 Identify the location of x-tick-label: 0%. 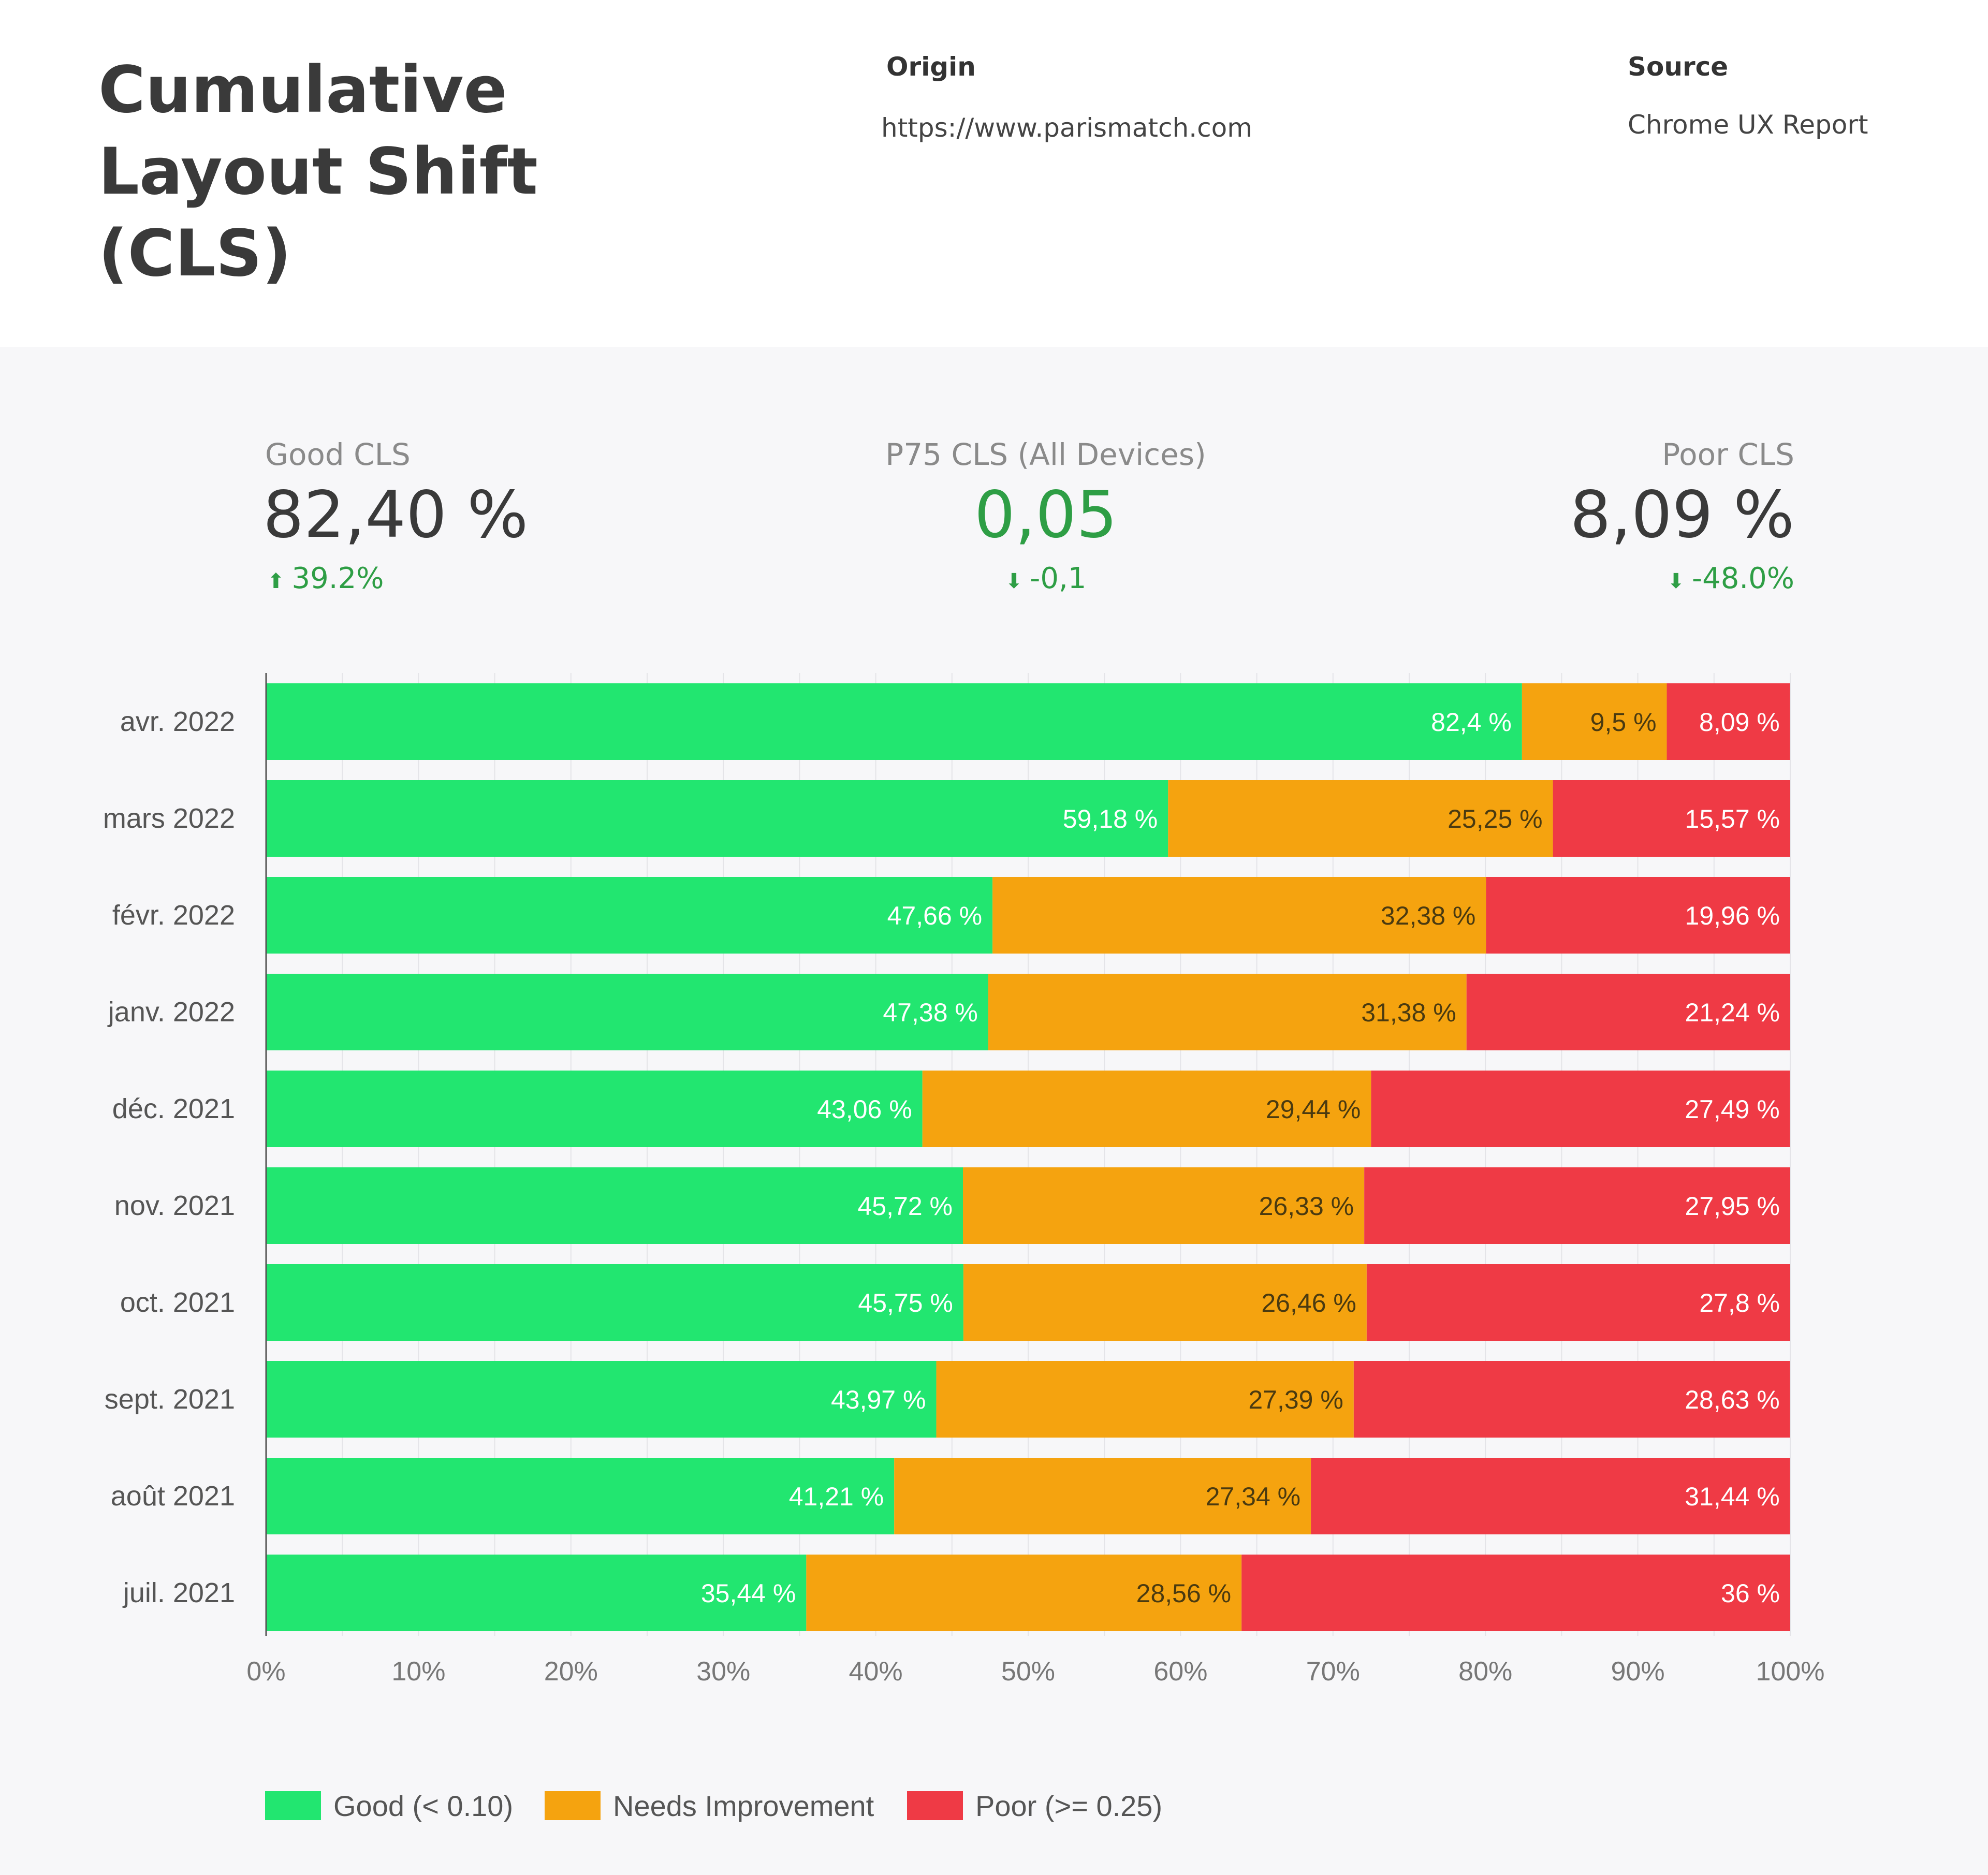
(265, 1672).